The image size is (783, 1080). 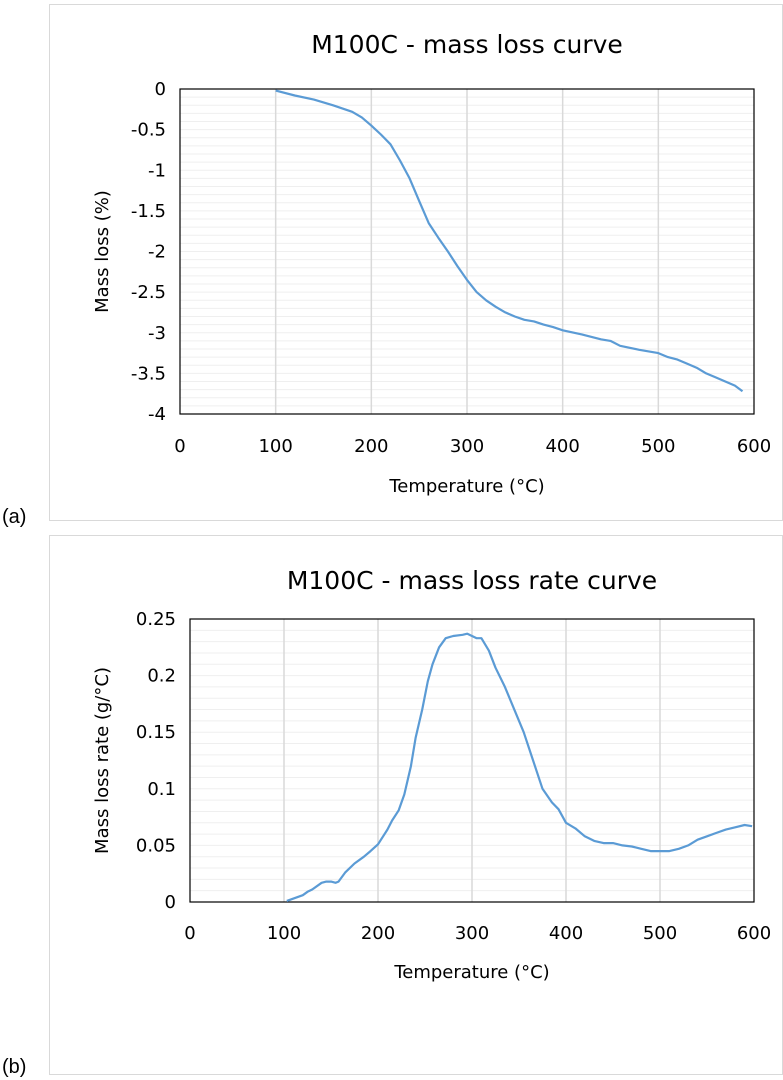 What do you see at coordinates (472, 580) in the screenshot?
I see `chart-title: M100C - mass loss rate curve` at bounding box center [472, 580].